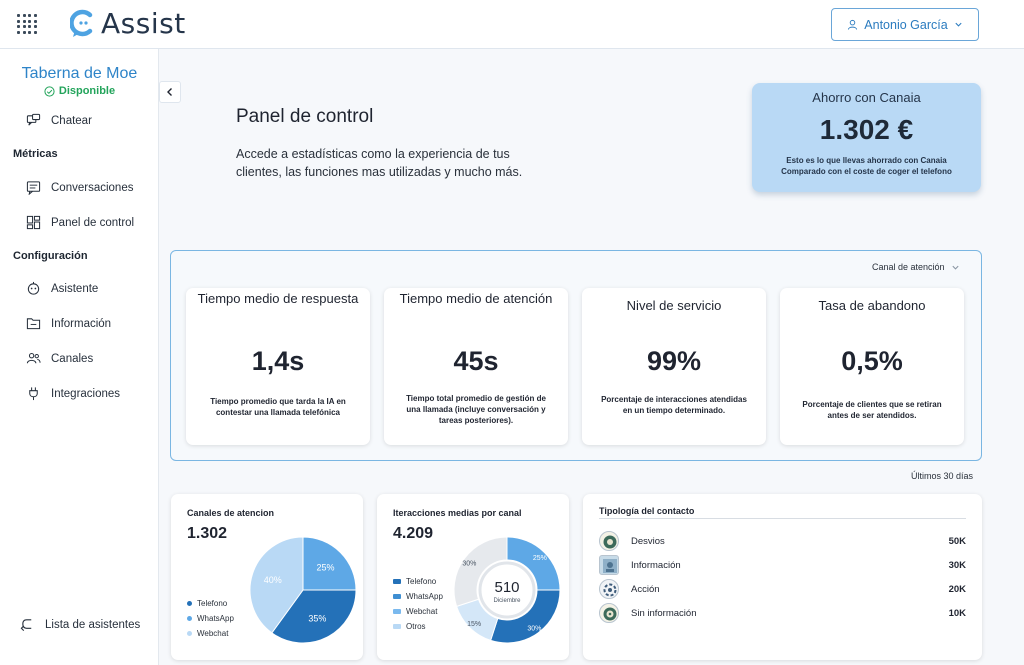  I want to click on sidebar-item-label: Chatear, so click(71, 120).